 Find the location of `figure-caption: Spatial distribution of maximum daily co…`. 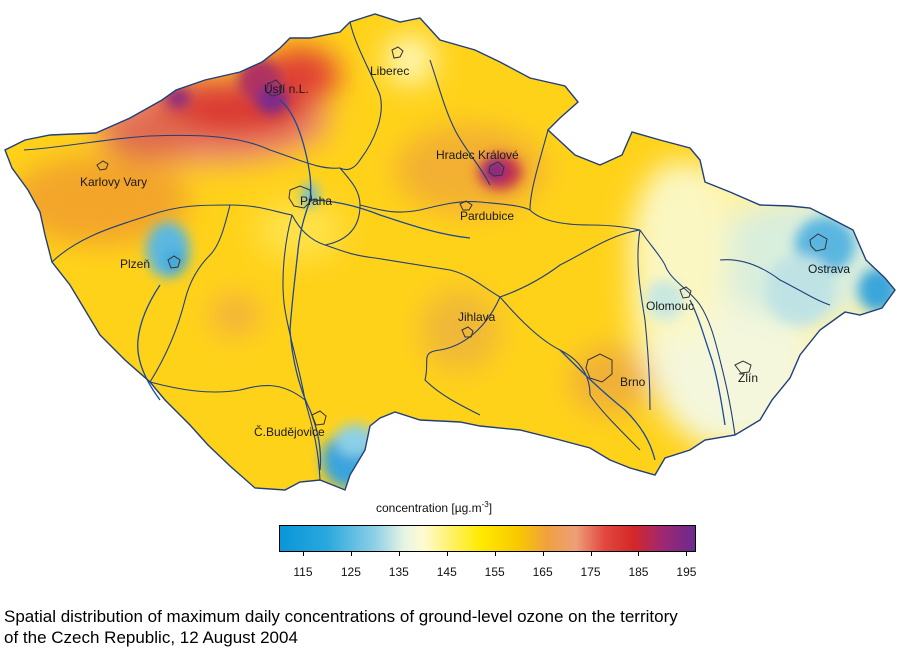

figure-caption: Spatial distribution of maximum daily co… is located at coordinates (449, 627).